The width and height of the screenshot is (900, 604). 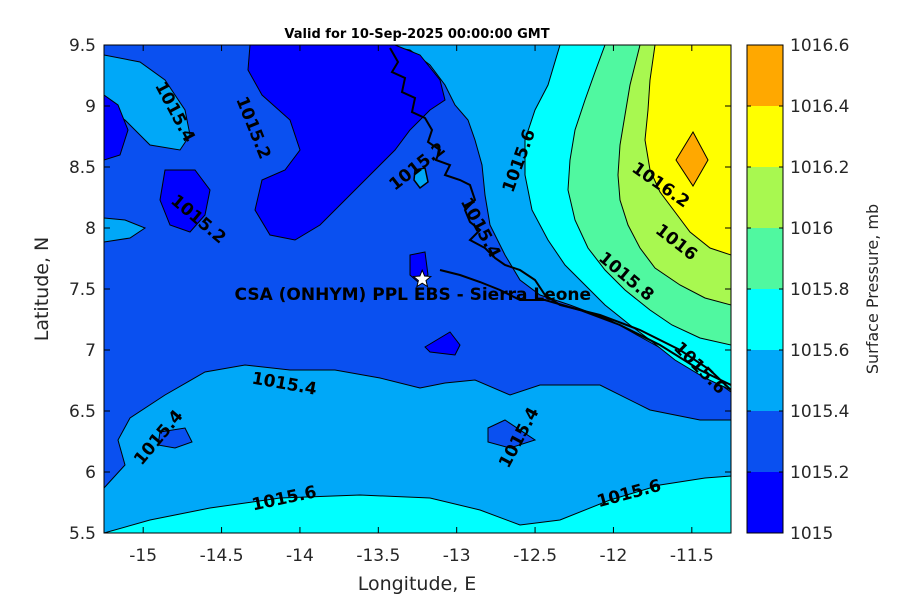 What do you see at coordinates (417, 584) in the screenshot?
I see `x-axis-label: Longitude, E` at bounding box center [417, 584].